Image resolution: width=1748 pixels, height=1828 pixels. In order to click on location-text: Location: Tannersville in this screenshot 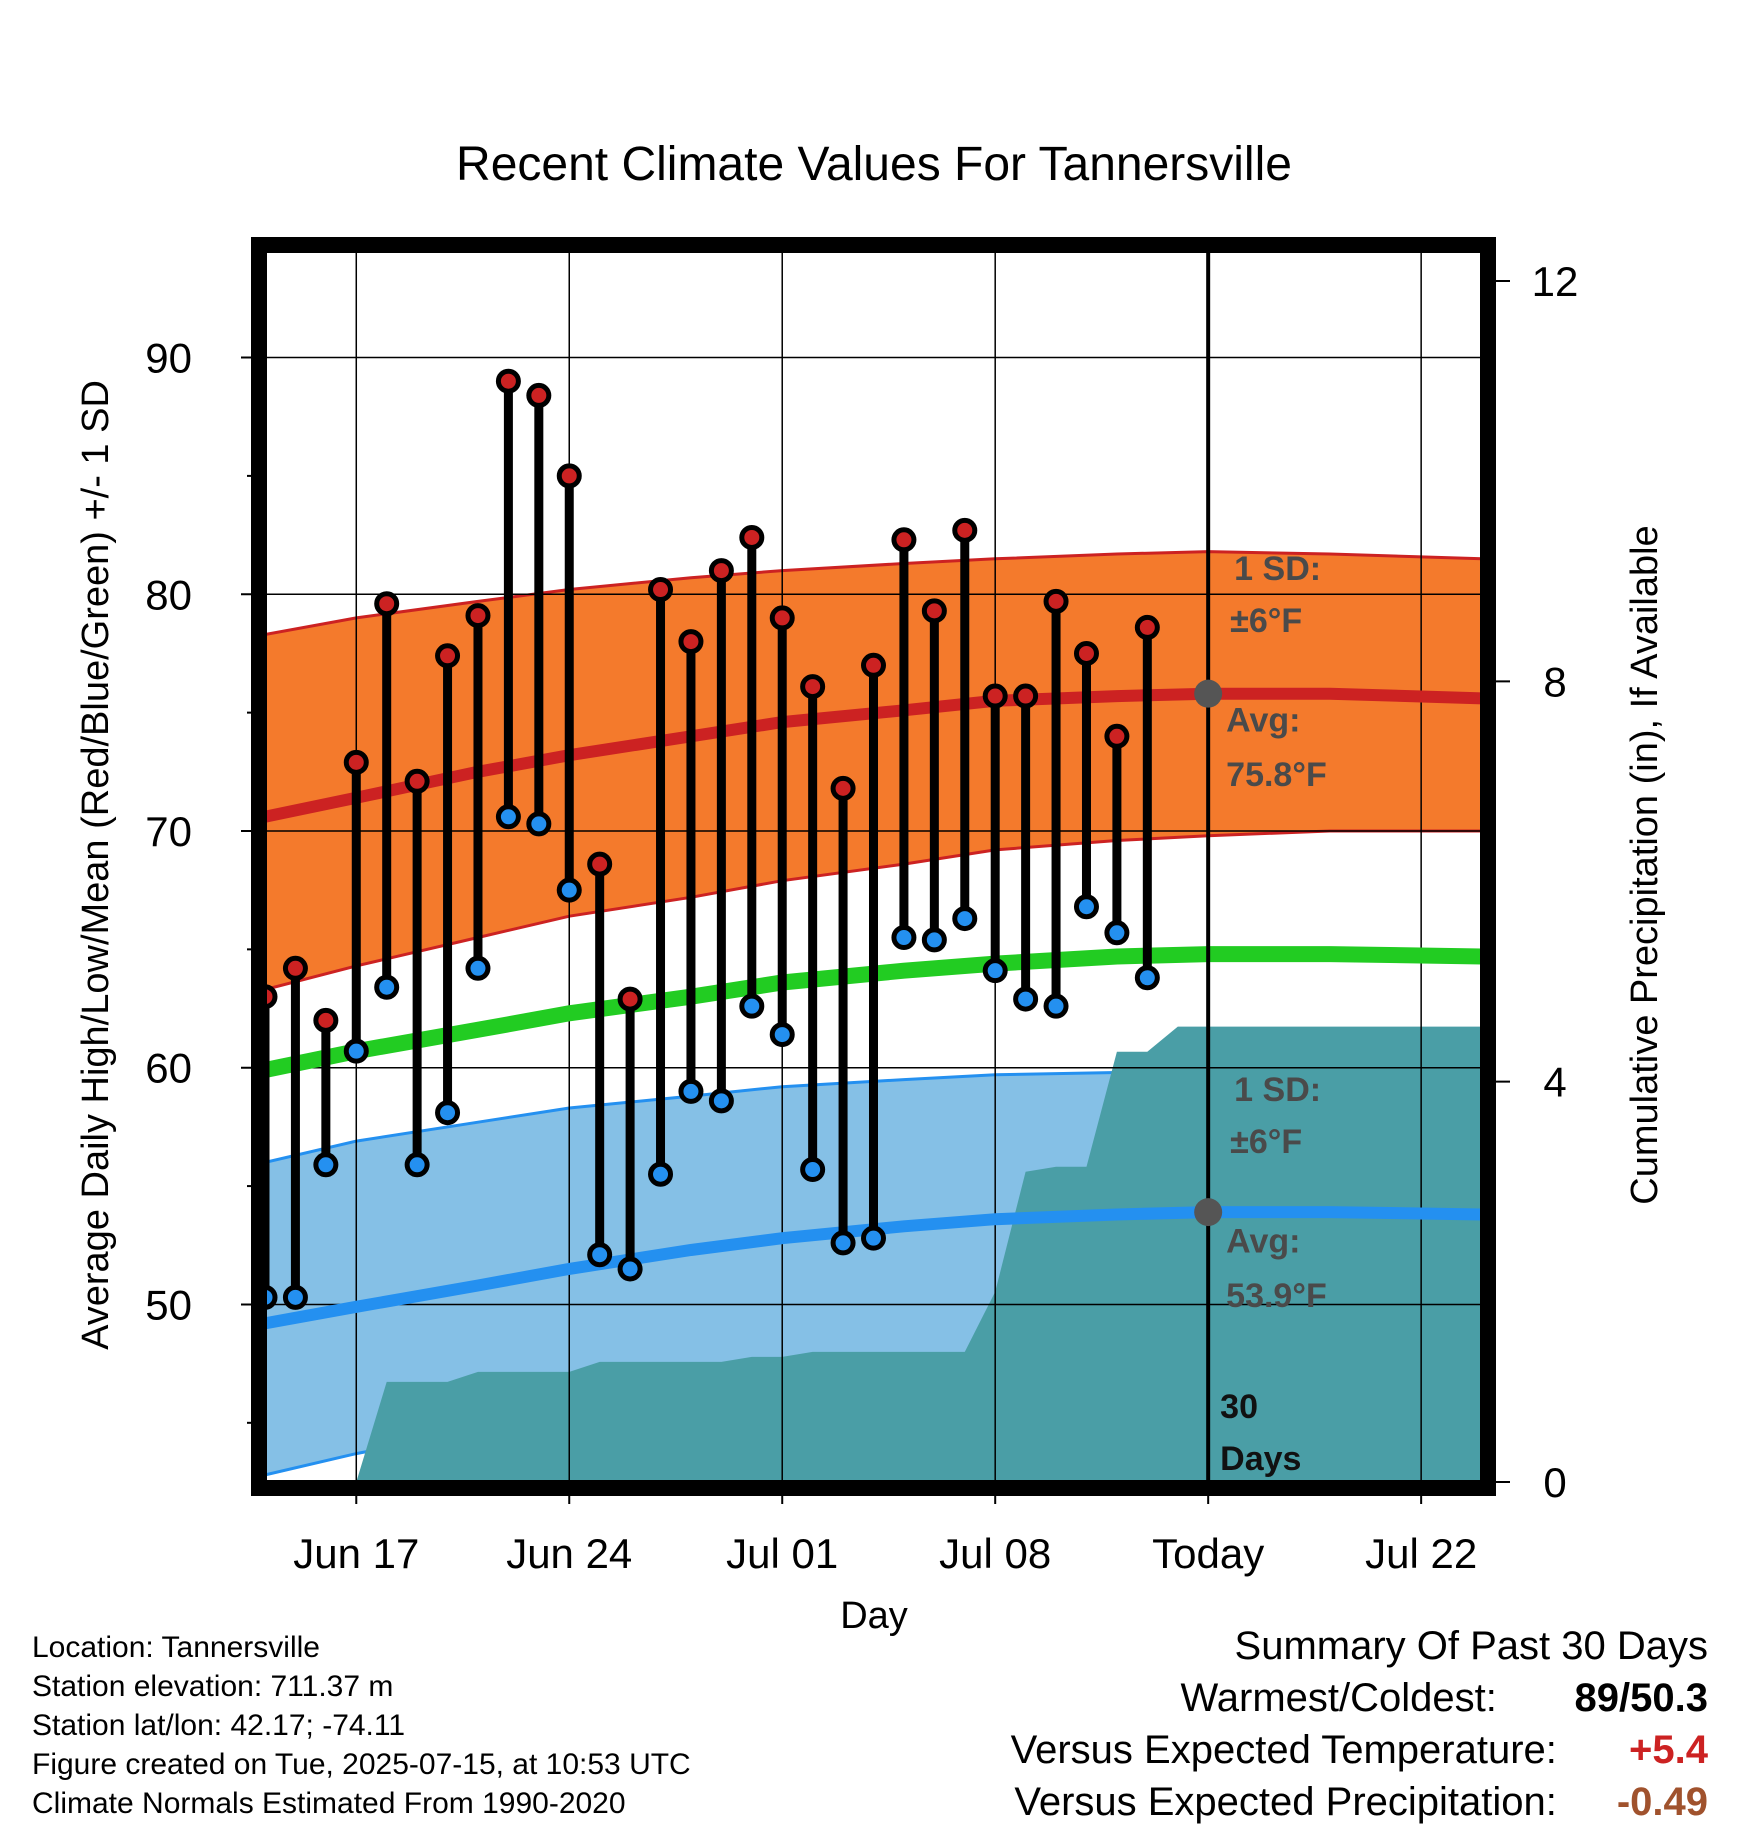, I will do `click(176, 1647)`.